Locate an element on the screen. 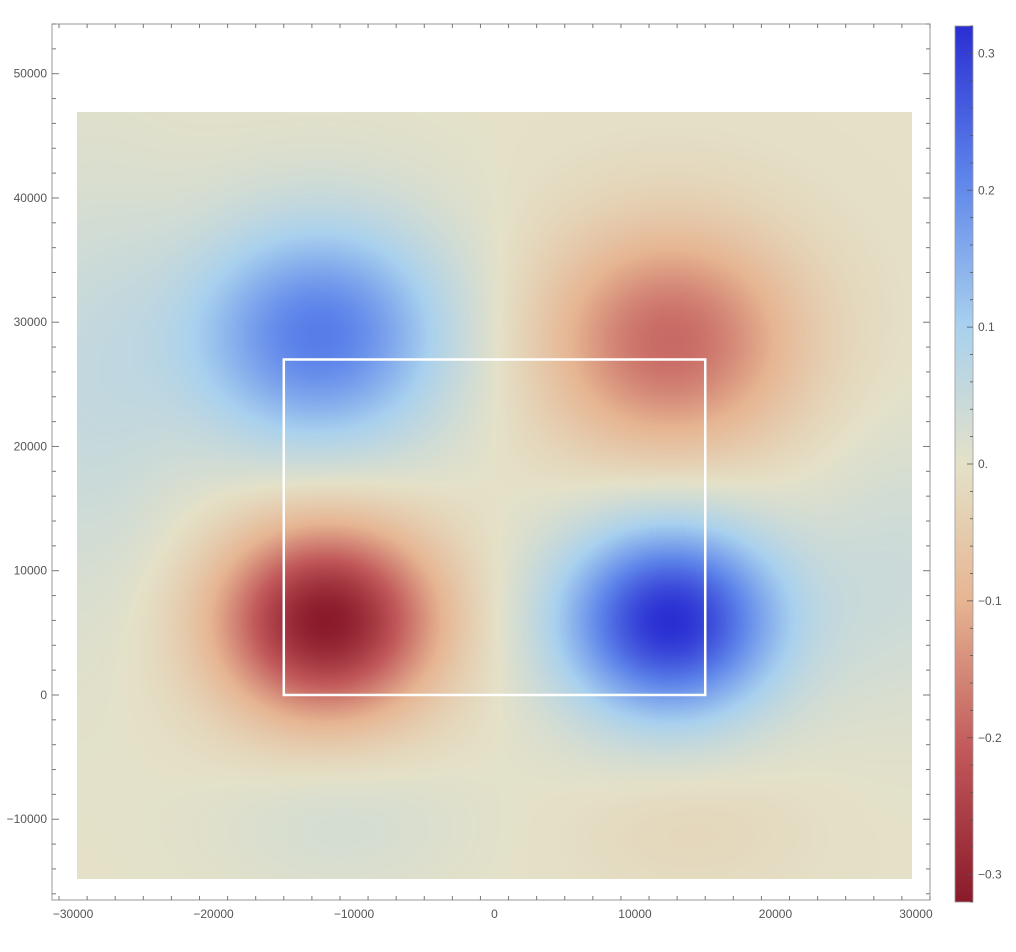 This screenshot has width=1016, height=952. y-tick-label: 40000 is located at coordinates (31, 198).